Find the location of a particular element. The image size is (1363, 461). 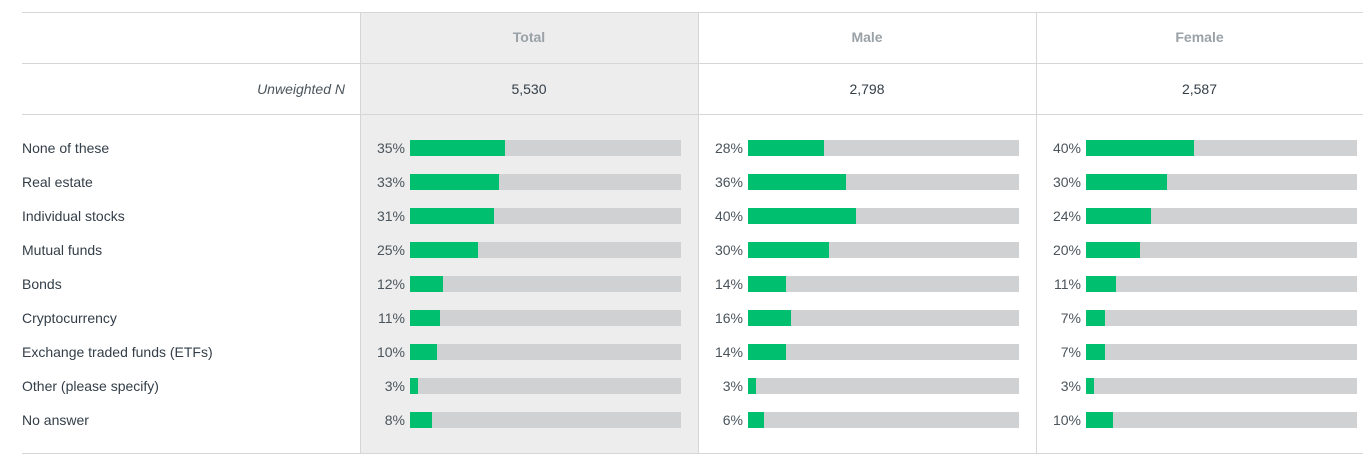

row-label: Cryptocurrency is located at coordinates (69, 318).